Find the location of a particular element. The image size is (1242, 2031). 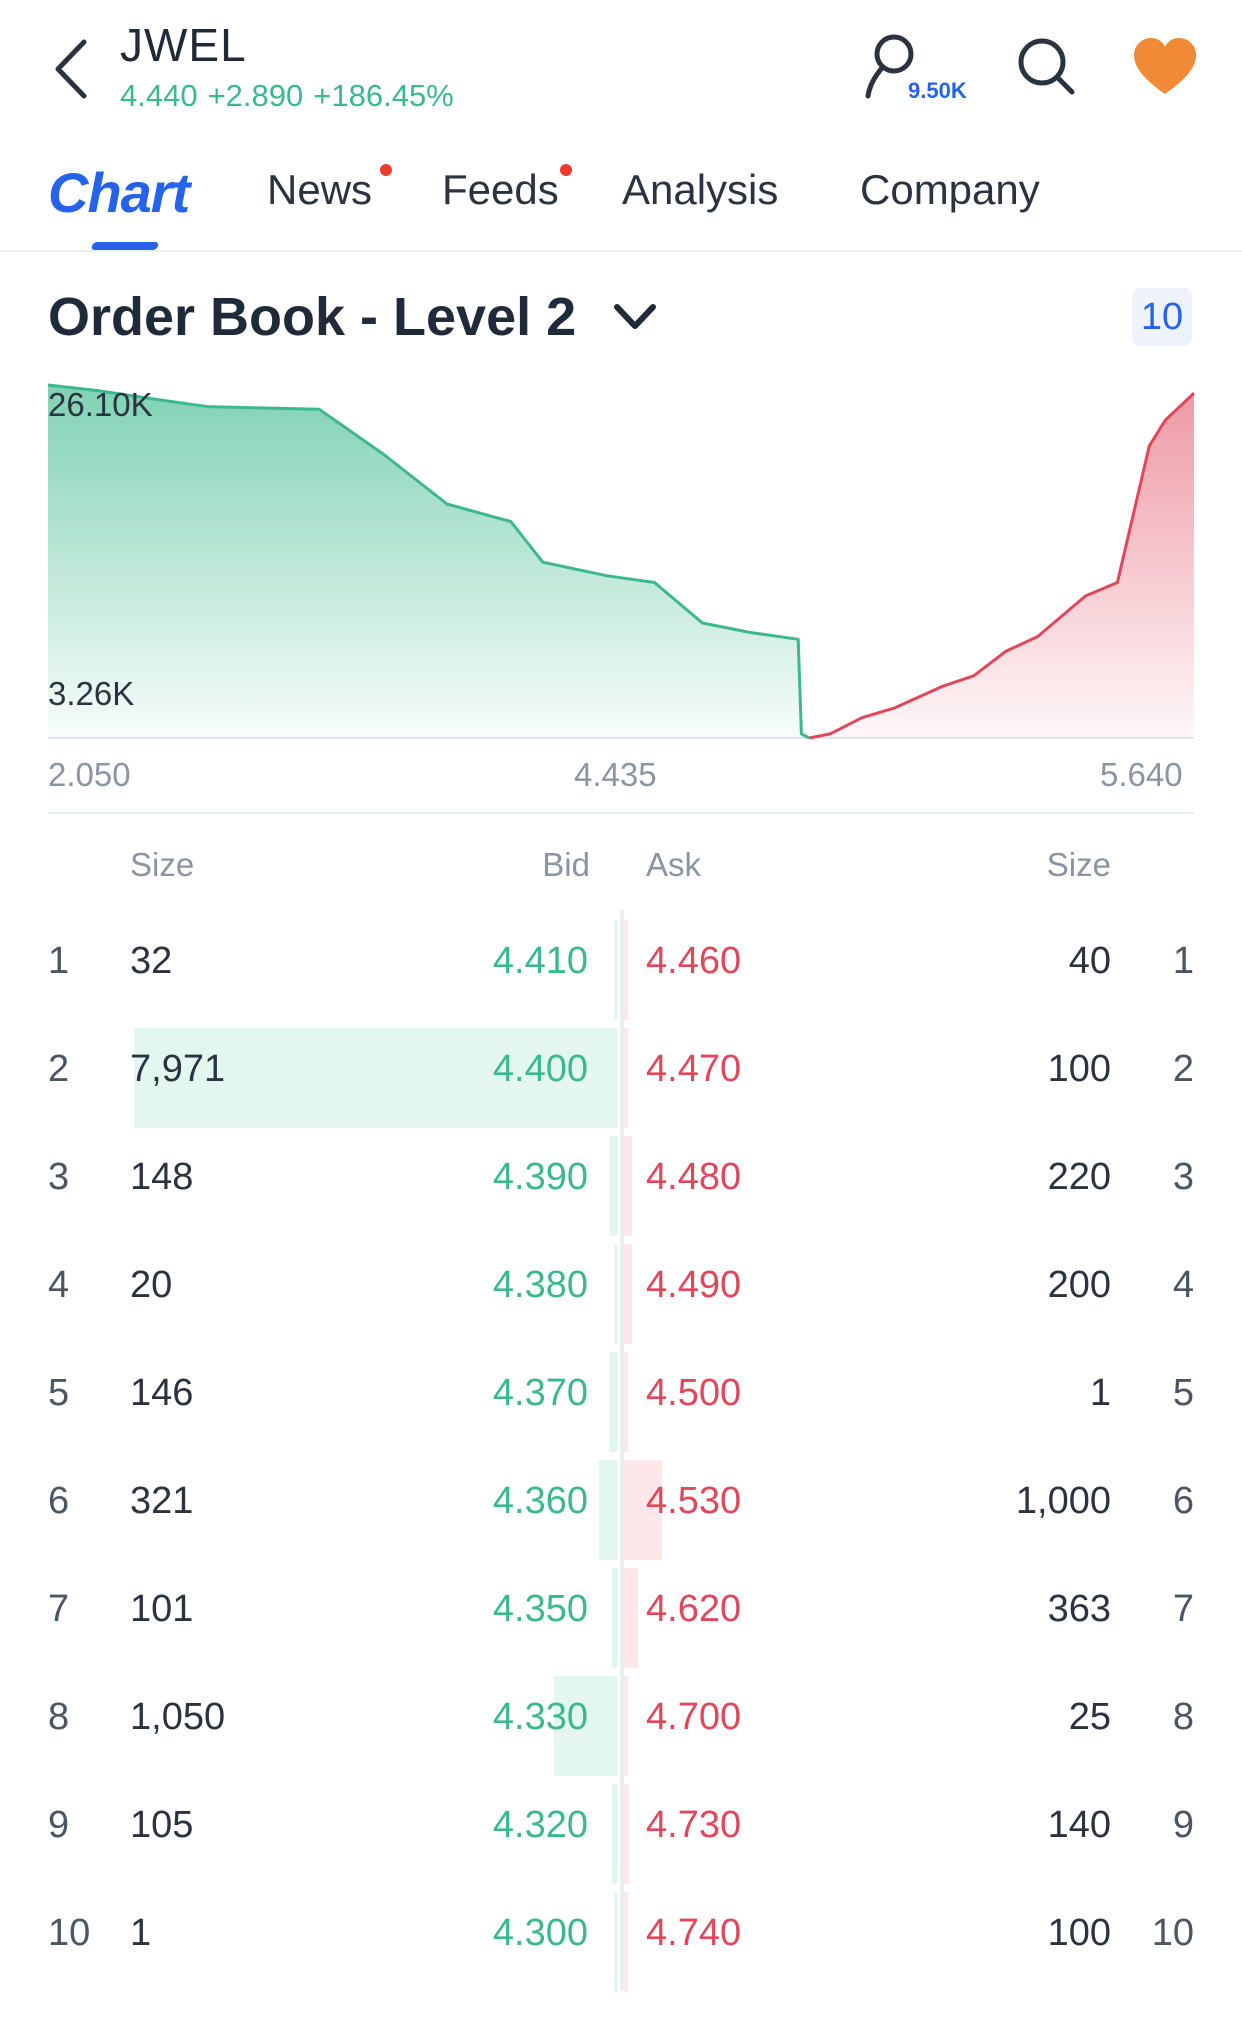

heart-icon is located at coordinates (1165, 67).